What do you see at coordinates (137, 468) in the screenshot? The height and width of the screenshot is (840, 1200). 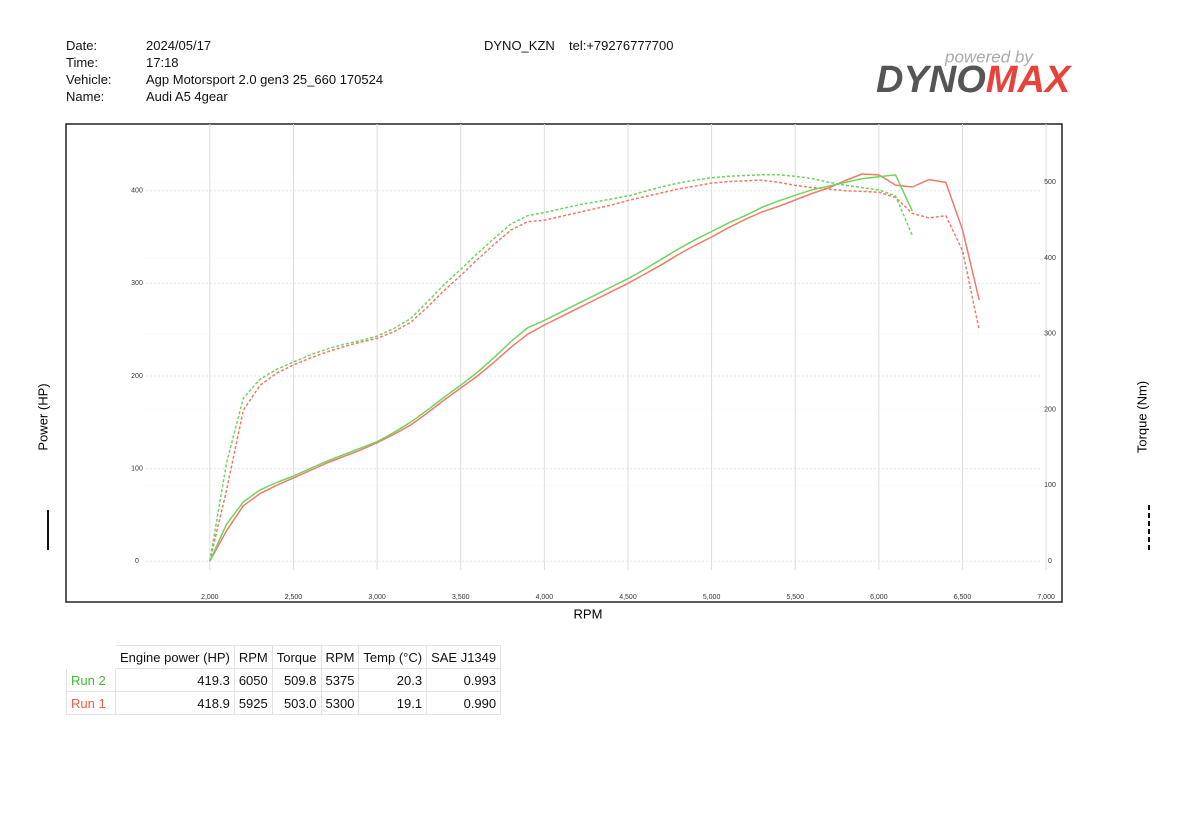 I see `y-tick-label: 100` at bounding box center [137, 468].